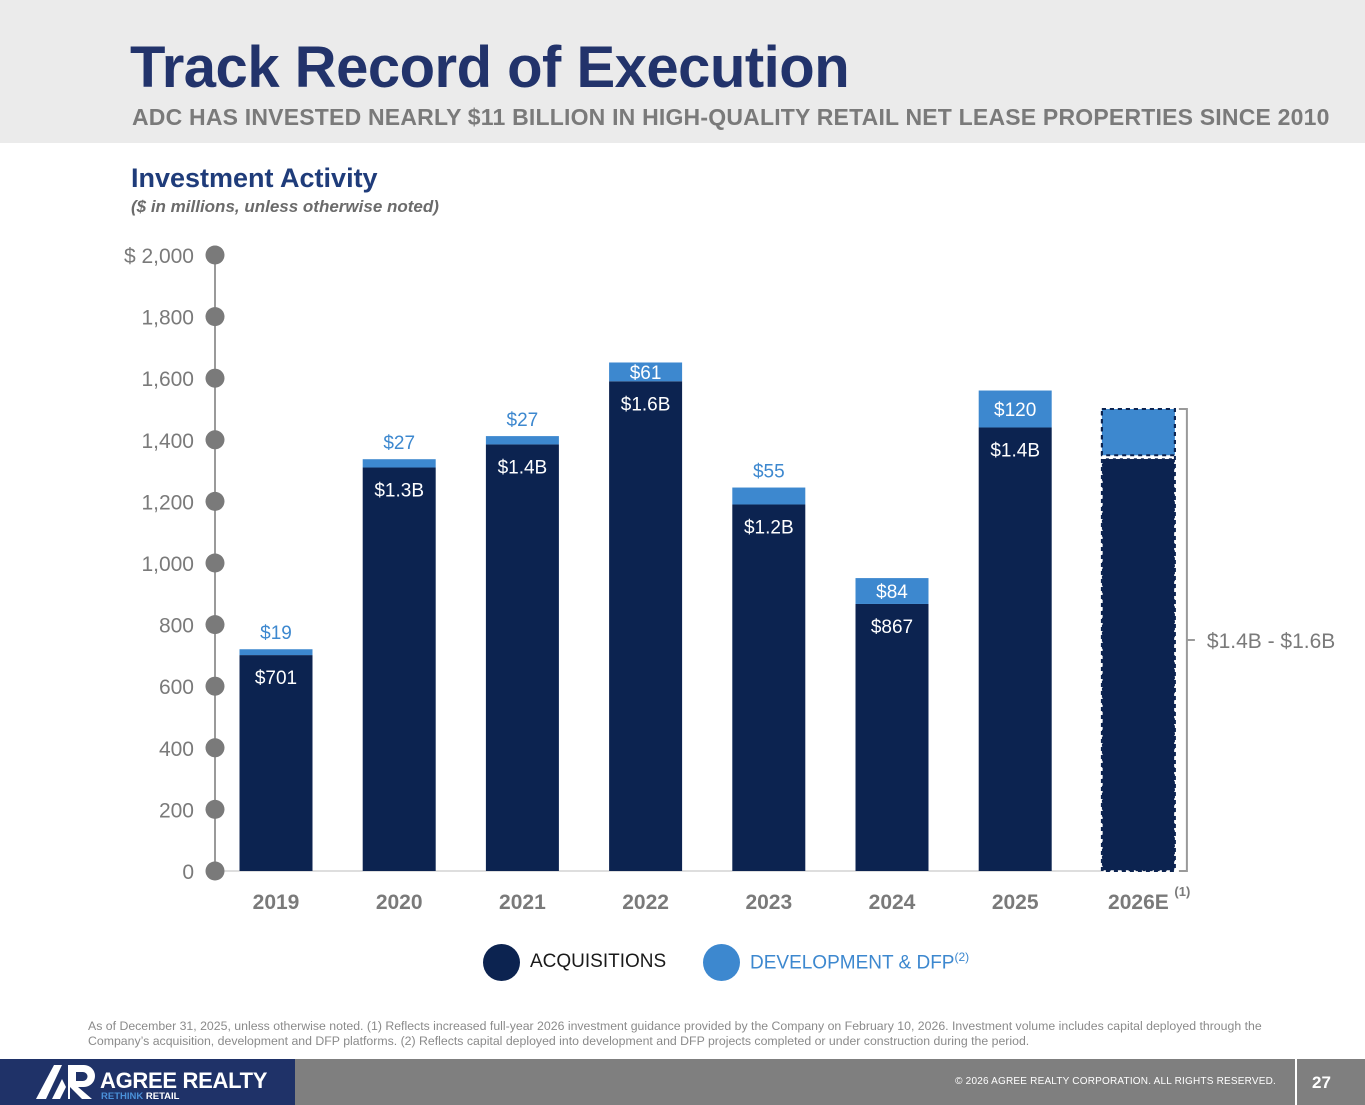 The width and height of the screenshot is (1365, 1105). I want to click on x-tick-label: 2020, so click(399, 902).